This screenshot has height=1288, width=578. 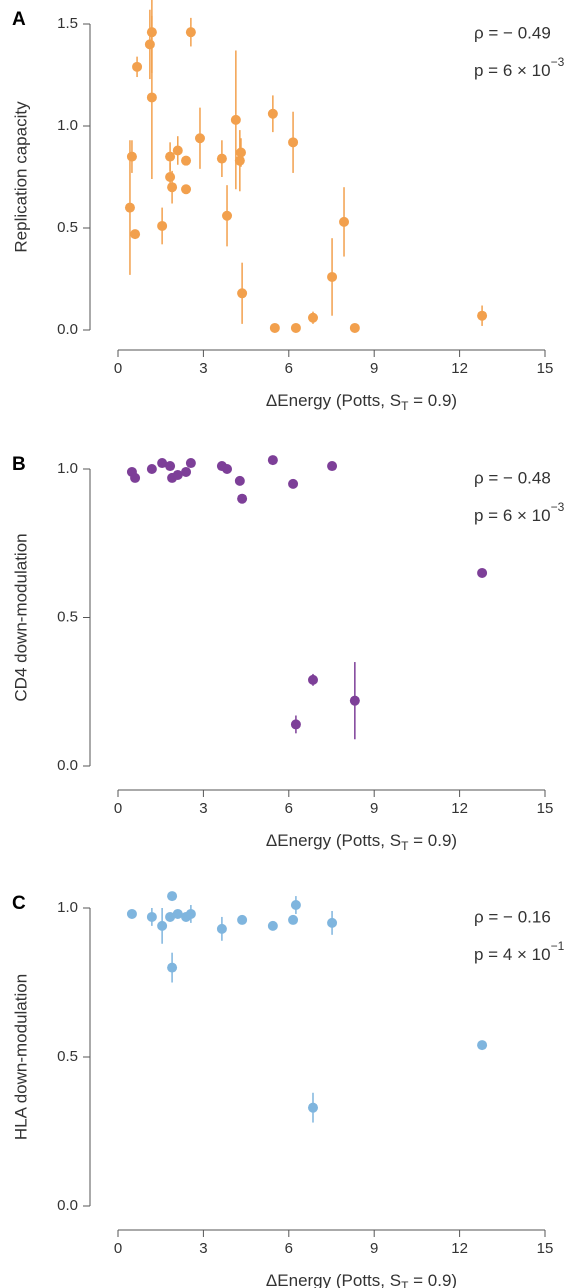 I want to click on y-tick-label: 1.5, so click(x=67, y=23).